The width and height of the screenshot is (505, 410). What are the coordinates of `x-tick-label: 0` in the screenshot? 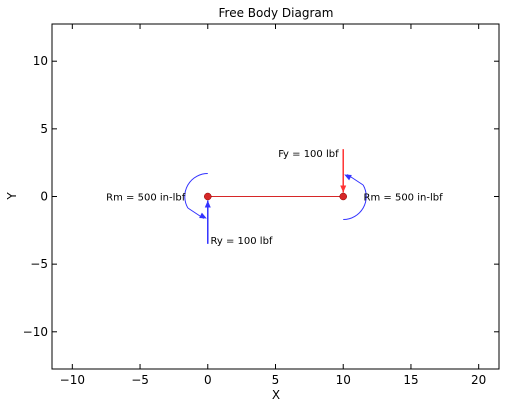 It's located at (208, 380).